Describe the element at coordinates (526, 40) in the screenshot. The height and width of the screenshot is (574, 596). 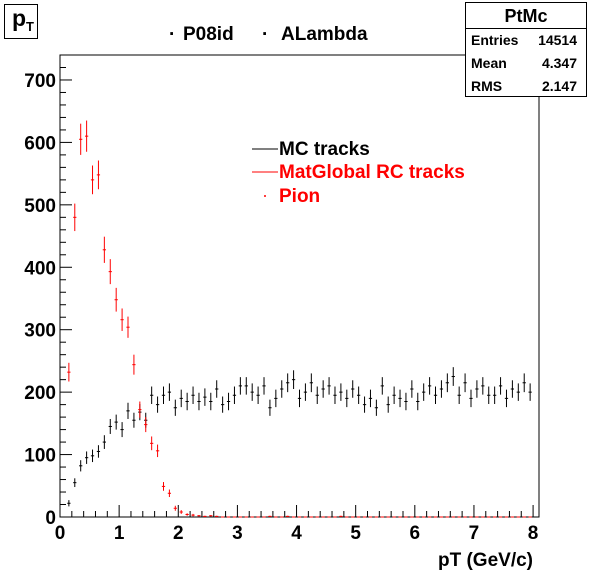
I see `stats-row-entries: Entries 14514` at that location.